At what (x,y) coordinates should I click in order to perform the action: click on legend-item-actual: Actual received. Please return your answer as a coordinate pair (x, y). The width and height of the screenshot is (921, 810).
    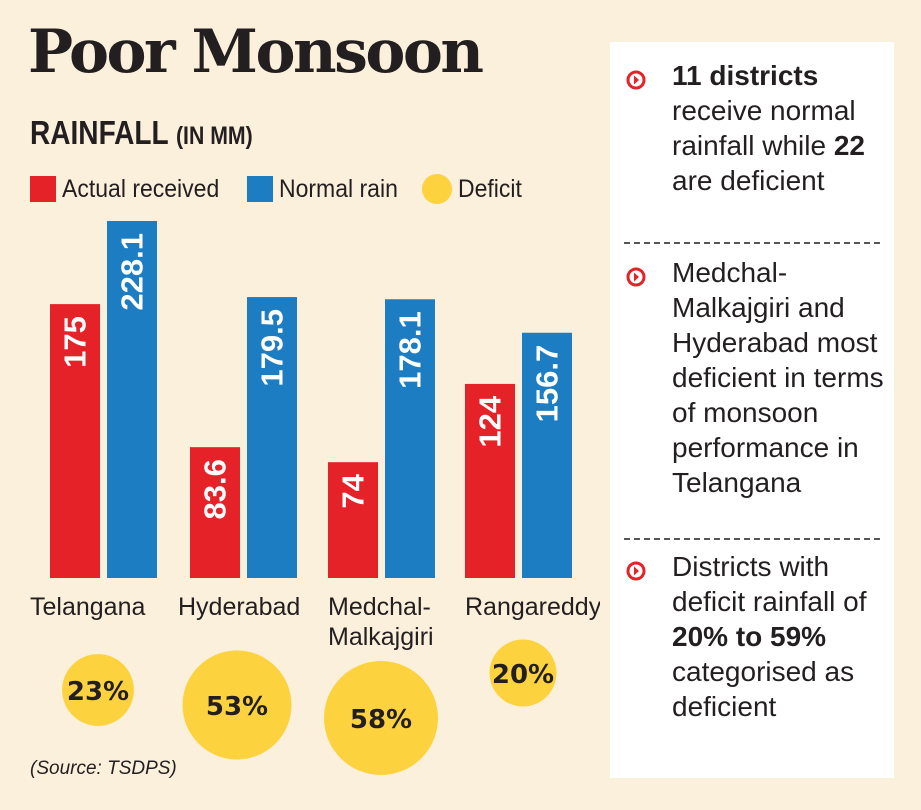
    Looking at the image, I should click on (131, 189).